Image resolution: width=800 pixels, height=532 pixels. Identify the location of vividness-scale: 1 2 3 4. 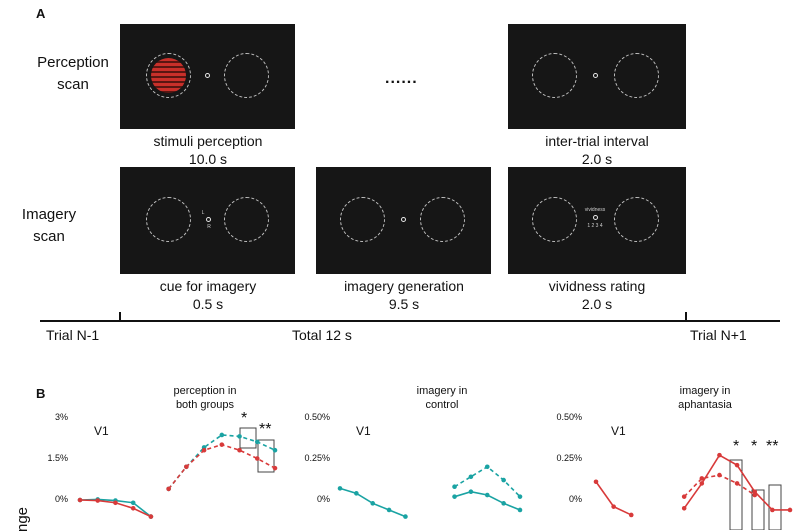
(595, 226).